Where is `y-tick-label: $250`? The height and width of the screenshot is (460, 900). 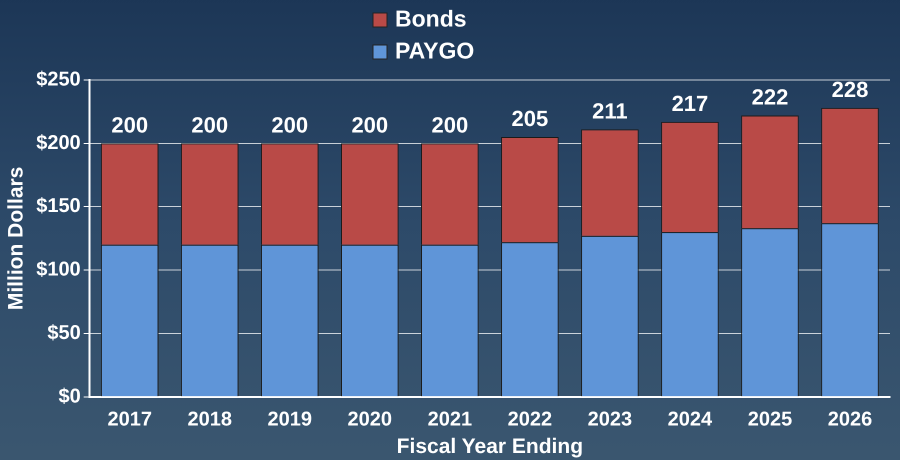 y-tick-label: $250 is located at coordinates (58, 79).